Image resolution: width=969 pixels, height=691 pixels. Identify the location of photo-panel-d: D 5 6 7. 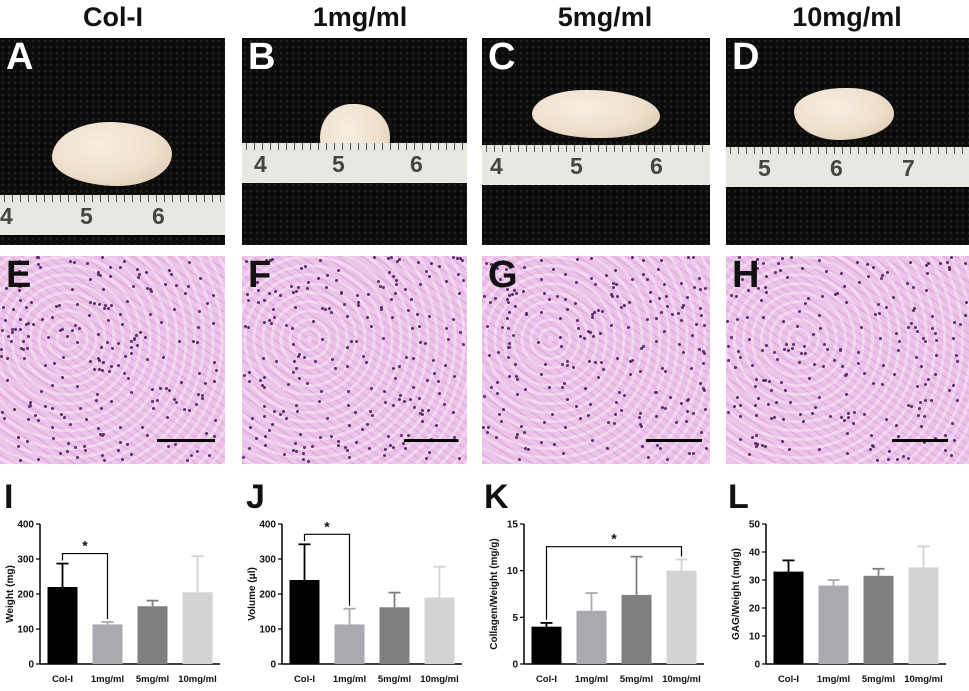
(847, 141).